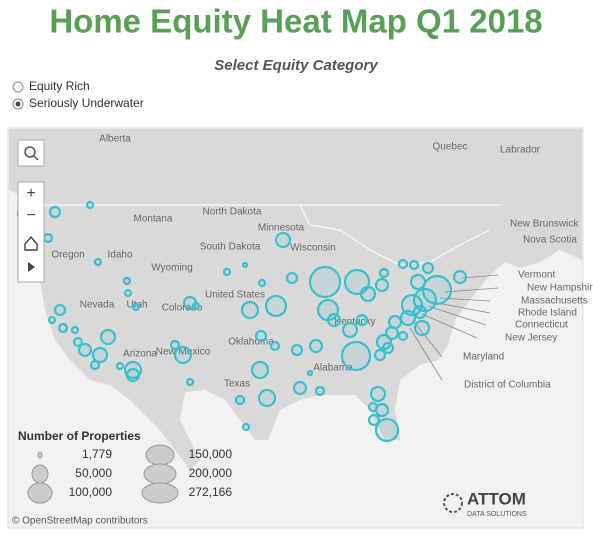 The height and width of the screenshot is (546, 593). What do you see at coordinates (93, 473) in the screenshot?
I see `legend-label: 50,000` at bounding box center [93, 473].